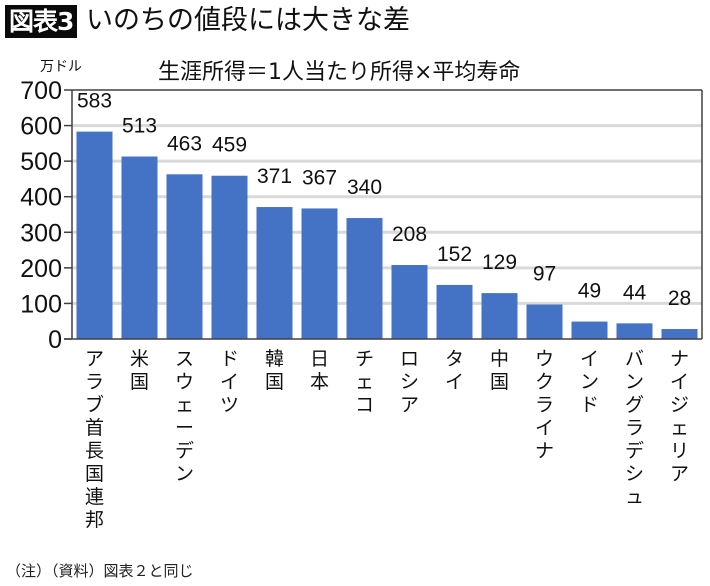  I want to click on data-label: 459, so click(229, 145).